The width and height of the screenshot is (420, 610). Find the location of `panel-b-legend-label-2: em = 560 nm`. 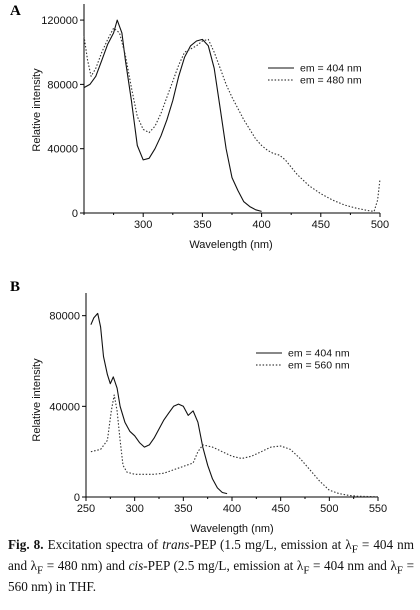

panel-b-legend-label-2: em = 560 nm is located at coordinates (319, 366).